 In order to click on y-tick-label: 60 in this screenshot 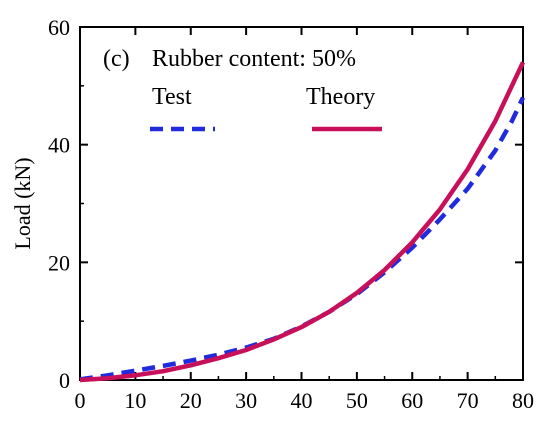, I will do `click(59, 27)`.